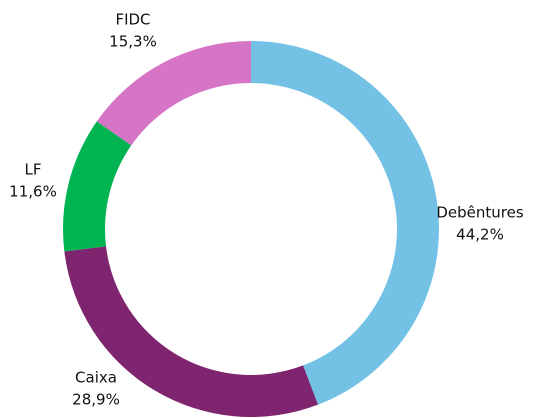 Image resolution: width=550 pixels, height=418 pixels. I want to click on slice-value-label: 44,2%, so click(480, 235).